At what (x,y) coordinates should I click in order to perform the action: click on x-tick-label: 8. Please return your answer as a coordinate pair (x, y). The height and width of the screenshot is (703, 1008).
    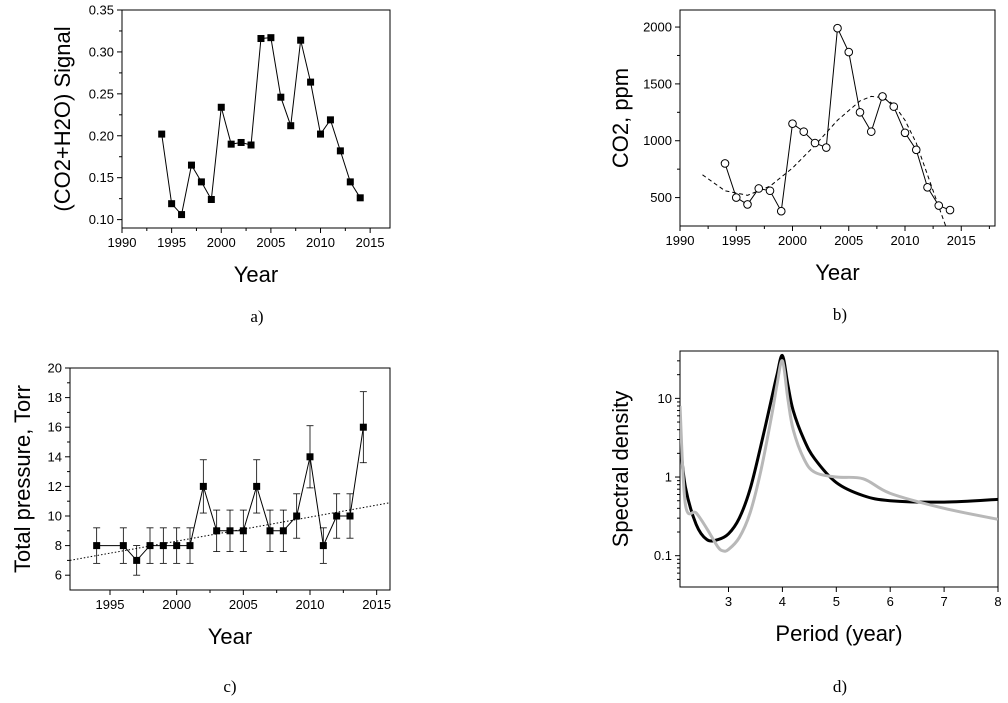
    Looking at the image, I should click on (997, 601).